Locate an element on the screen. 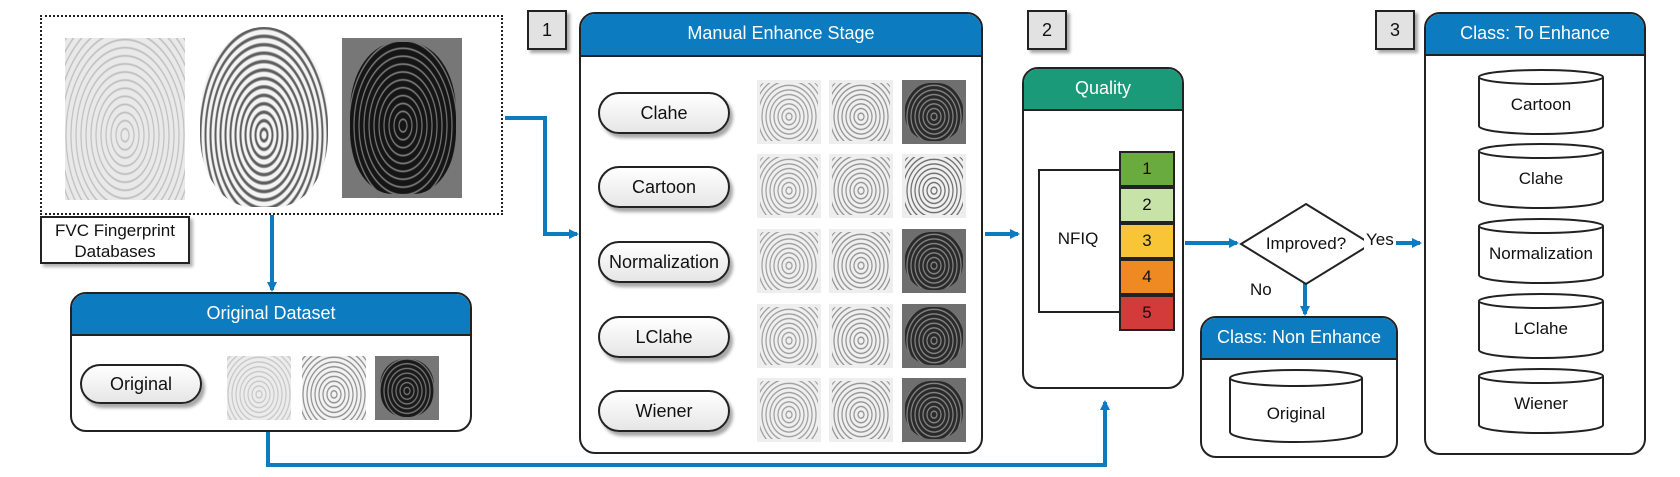  step-1-number: 1 is located at coordinates (546, 30).